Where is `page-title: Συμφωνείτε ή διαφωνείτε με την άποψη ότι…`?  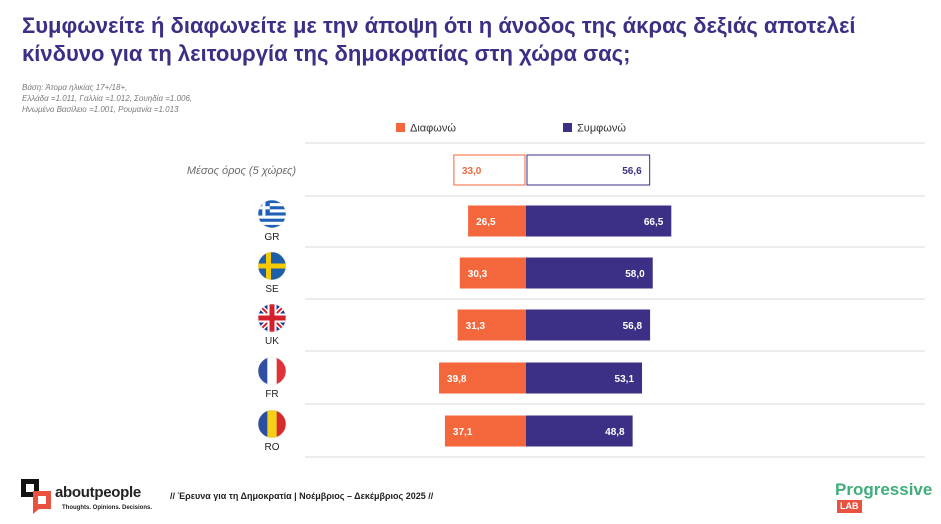
page-title: Συμφωνείτε ή διαφωνείτε με την άποψη ότι… is located at coordinates (439, 39).